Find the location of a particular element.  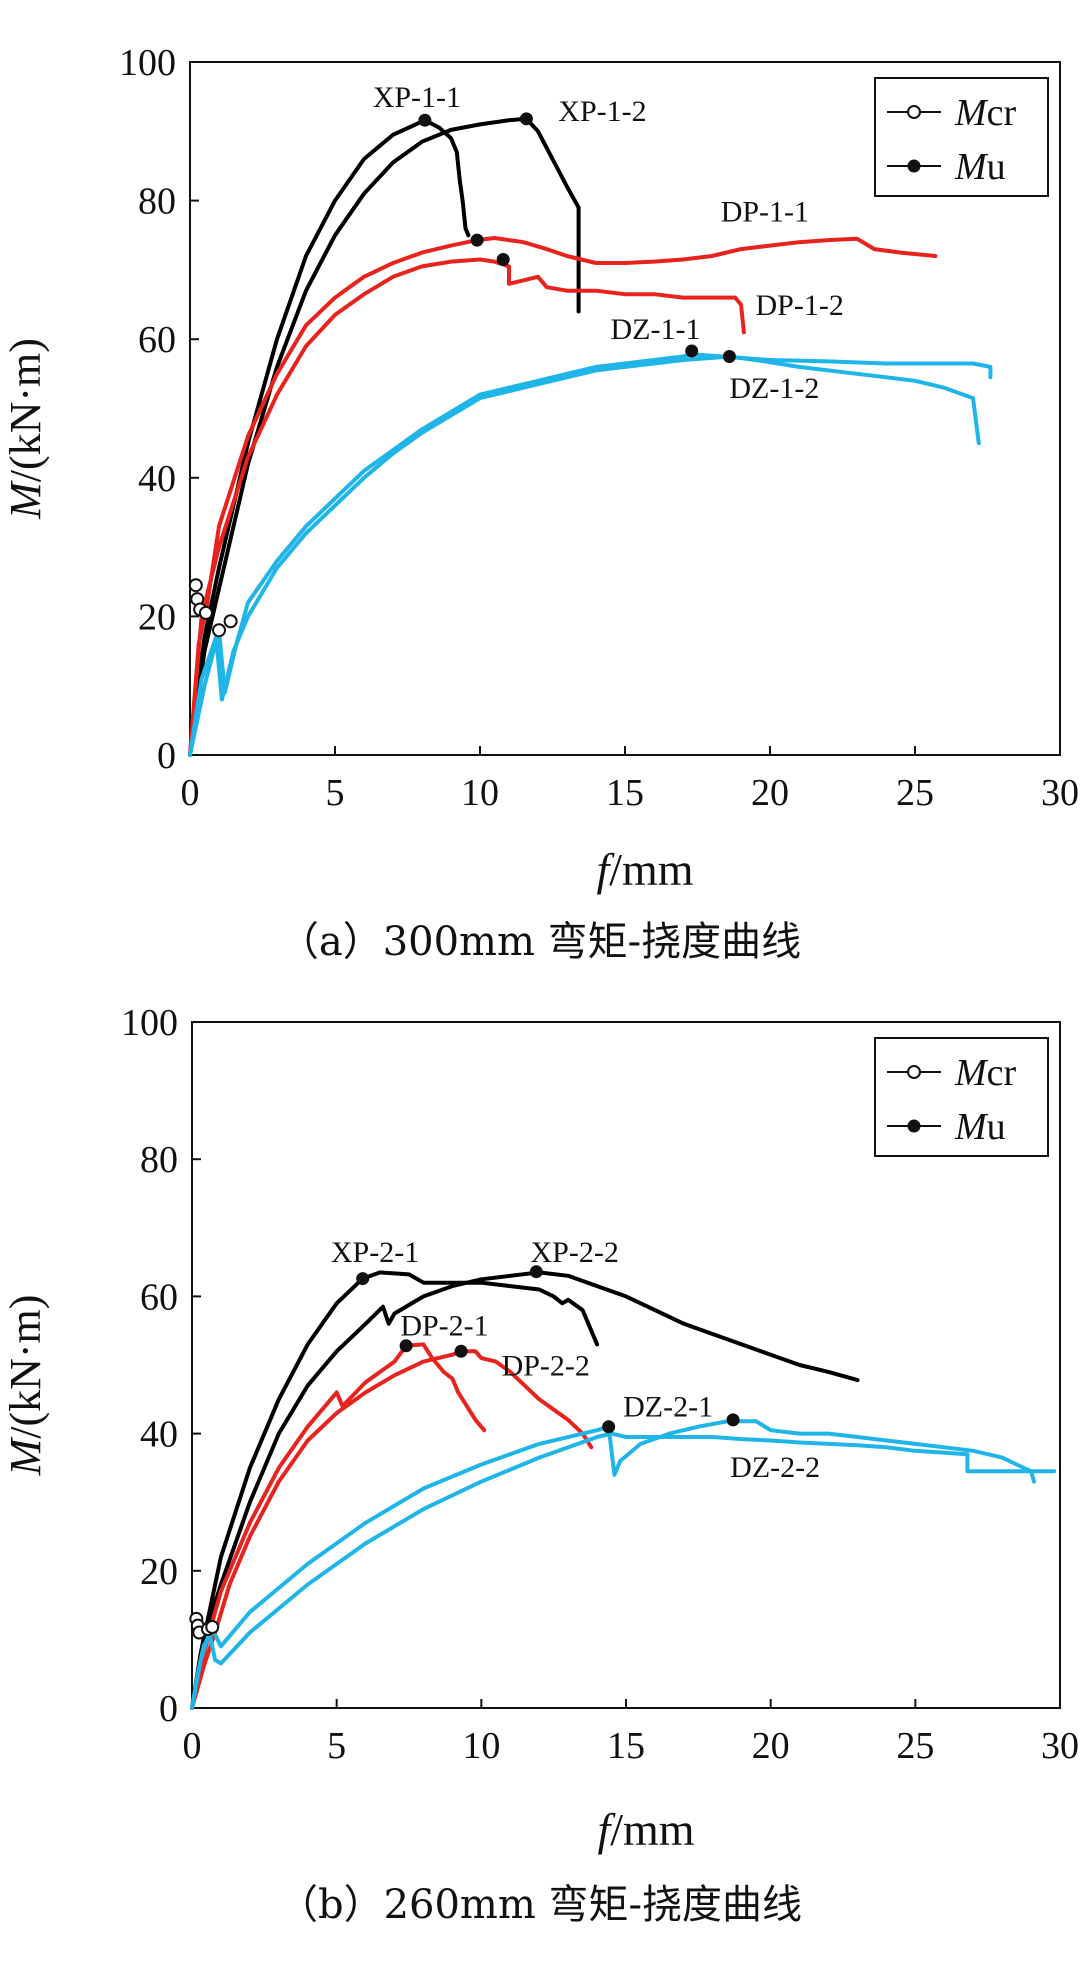

series-annotation: DP-1-2 is located at coordinates (800, 305).